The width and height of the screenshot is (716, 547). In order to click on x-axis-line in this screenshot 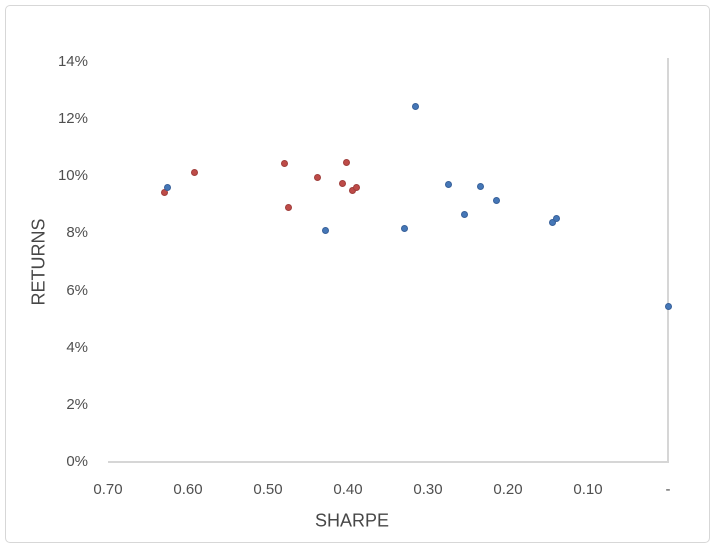, I will do `click(388, 462)`.